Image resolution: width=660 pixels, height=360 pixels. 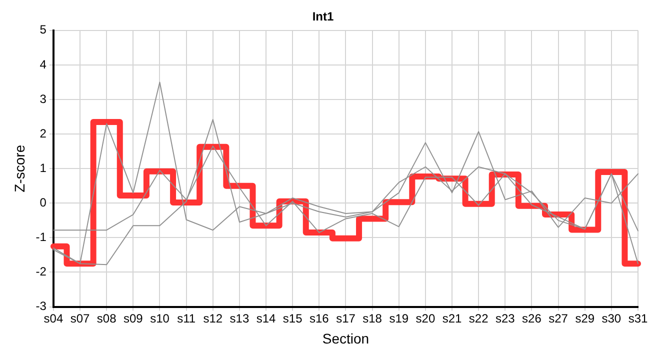 I want to click on x-tick-label: s18, so click(x=372, y=318).